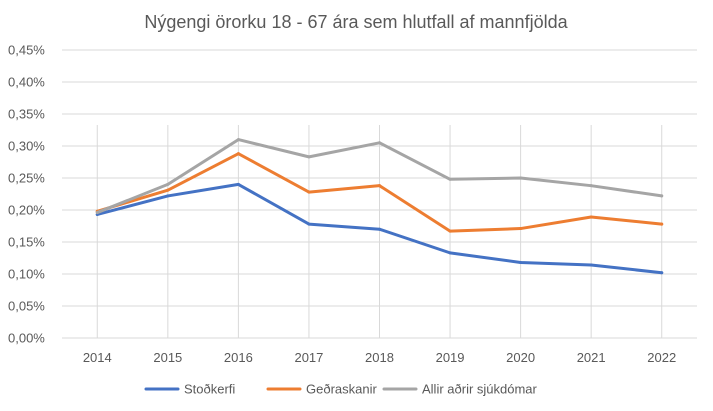 The image size is (713, 411). What do you see at coordinates (379, 357) in the screenshot?
I see `x-tick-label: 2018` at bounding box center [379, 357].